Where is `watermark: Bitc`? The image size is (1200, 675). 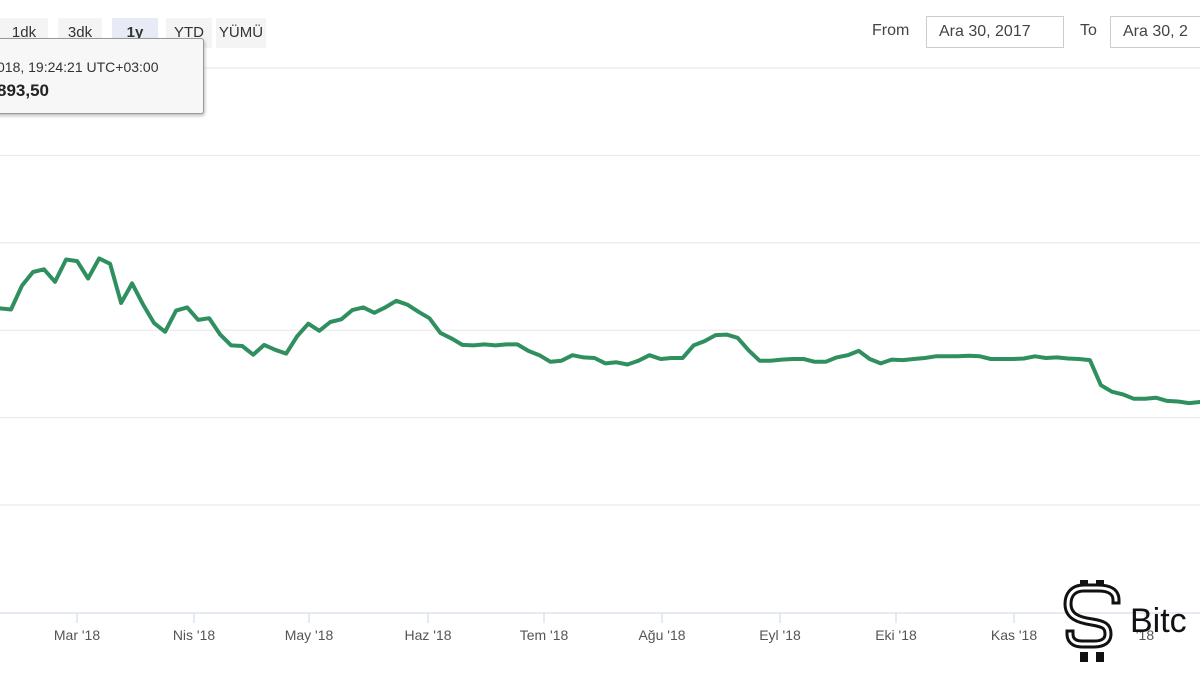
watermark: Bitc is located at coordinates (1131, 621).